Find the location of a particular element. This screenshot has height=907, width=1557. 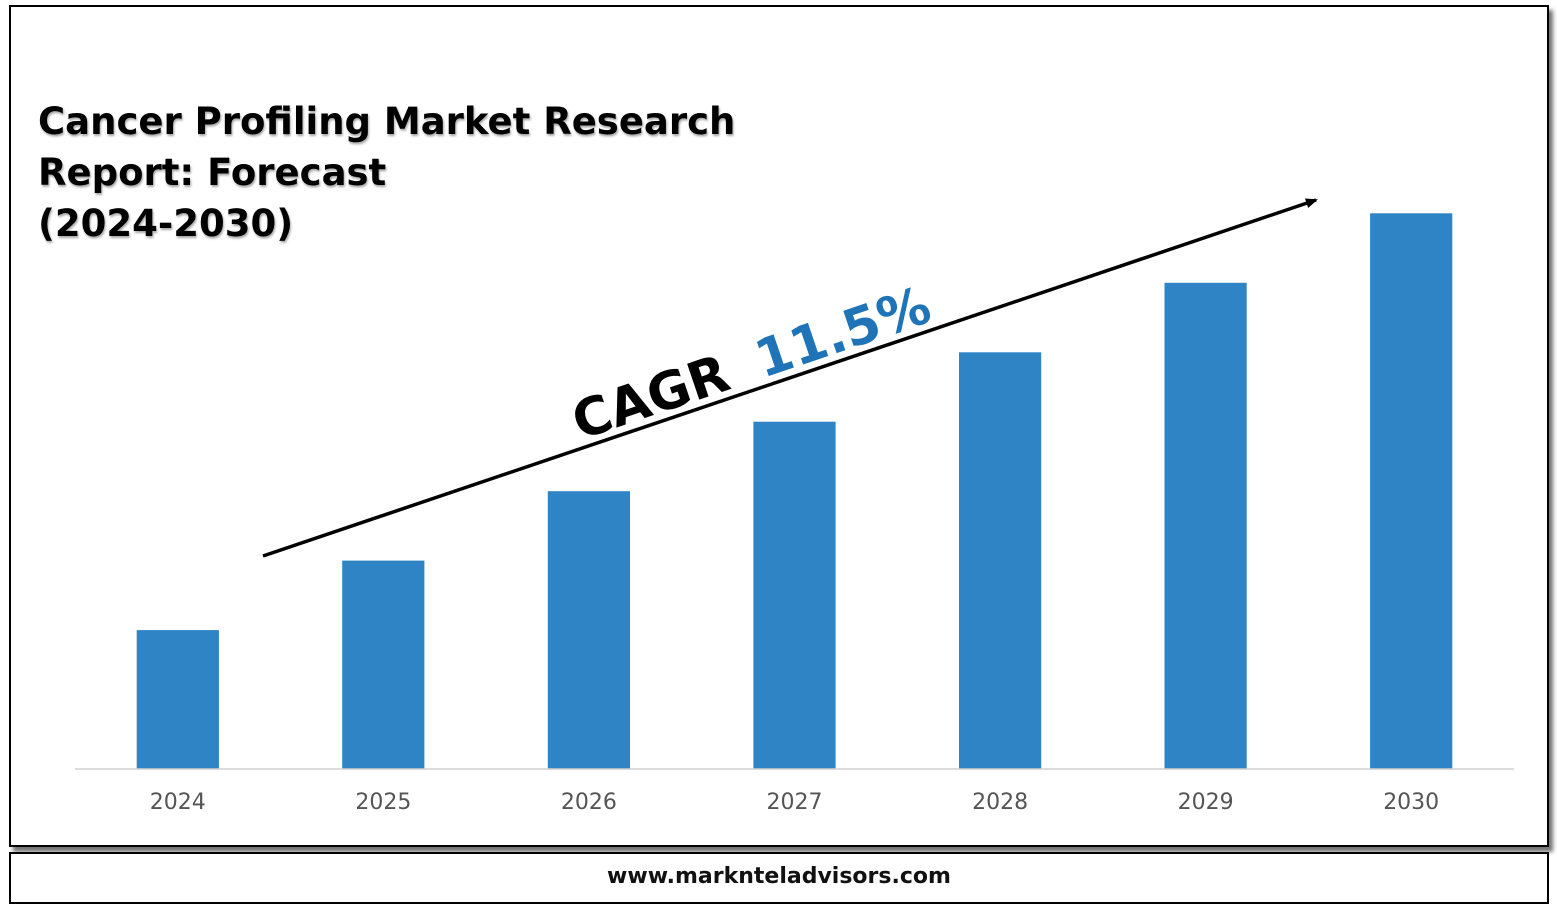

footer-website: www.marknteladvisors.com is located at coordinates (779, 876).